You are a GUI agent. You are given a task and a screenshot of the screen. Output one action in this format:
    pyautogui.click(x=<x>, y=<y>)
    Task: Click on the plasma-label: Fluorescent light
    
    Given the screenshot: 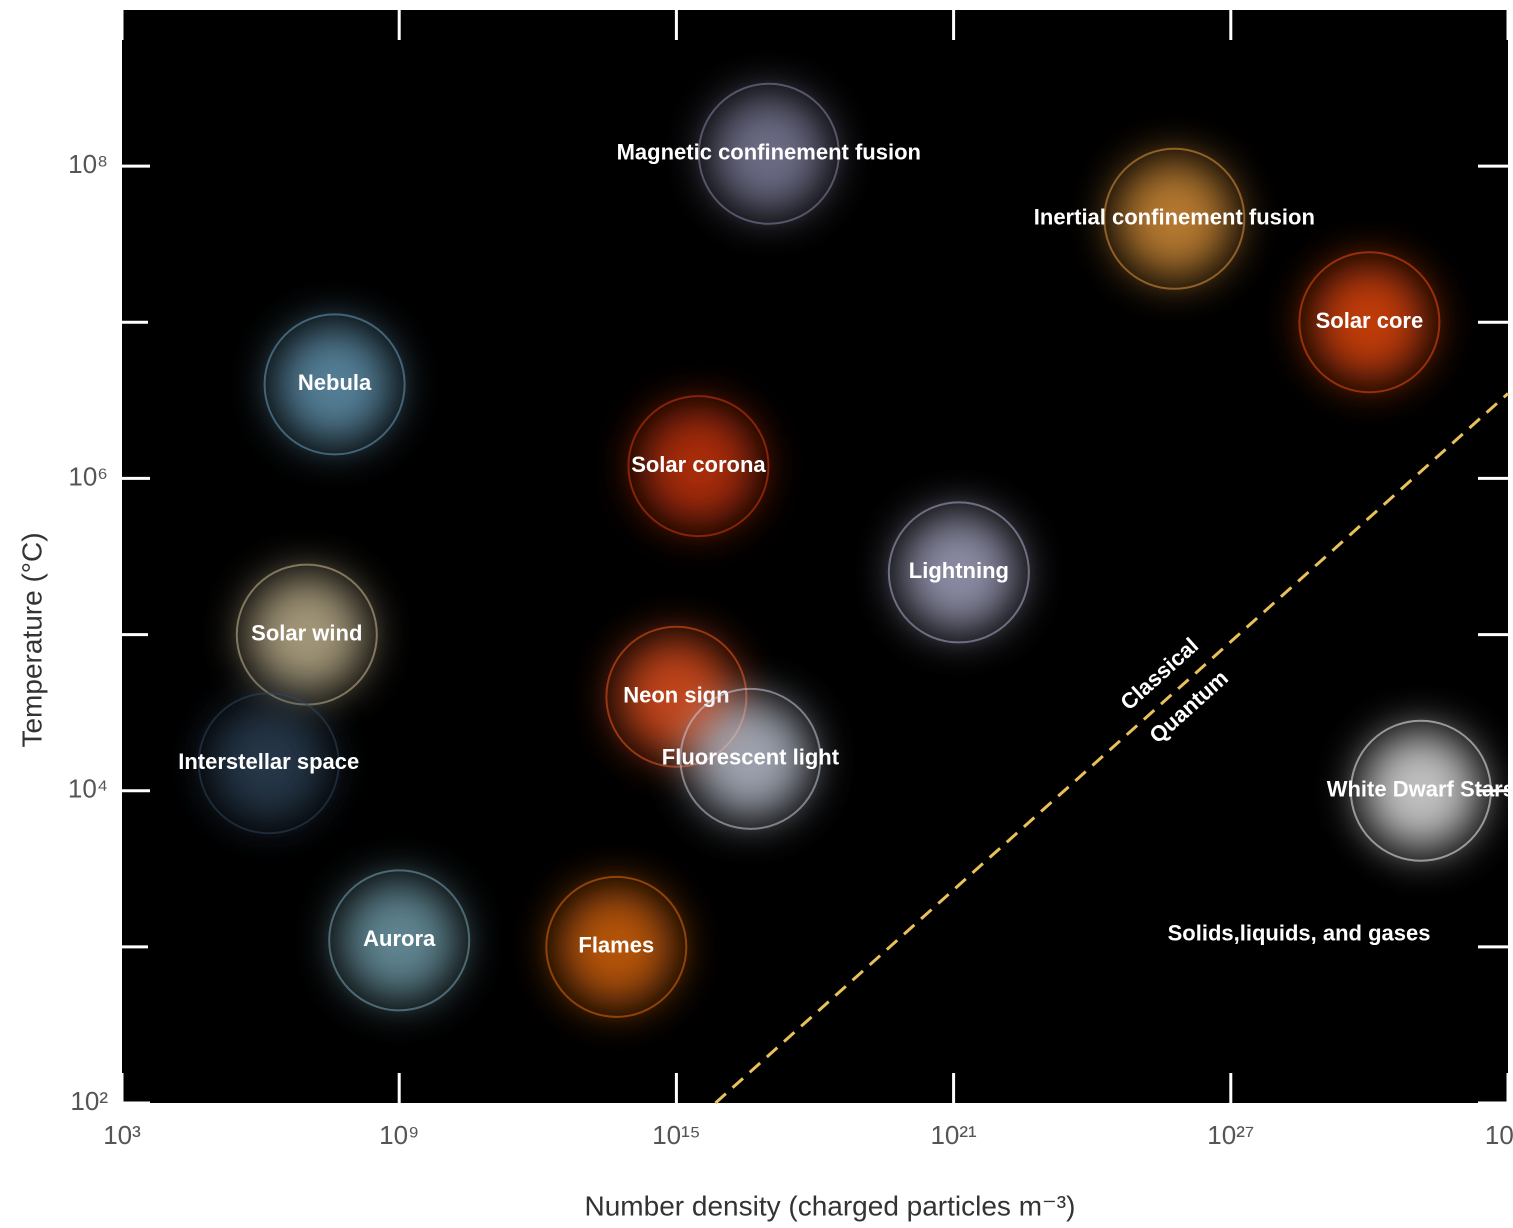 What is the action you would take?
    pyautogui.click(x=751, y=757)
    